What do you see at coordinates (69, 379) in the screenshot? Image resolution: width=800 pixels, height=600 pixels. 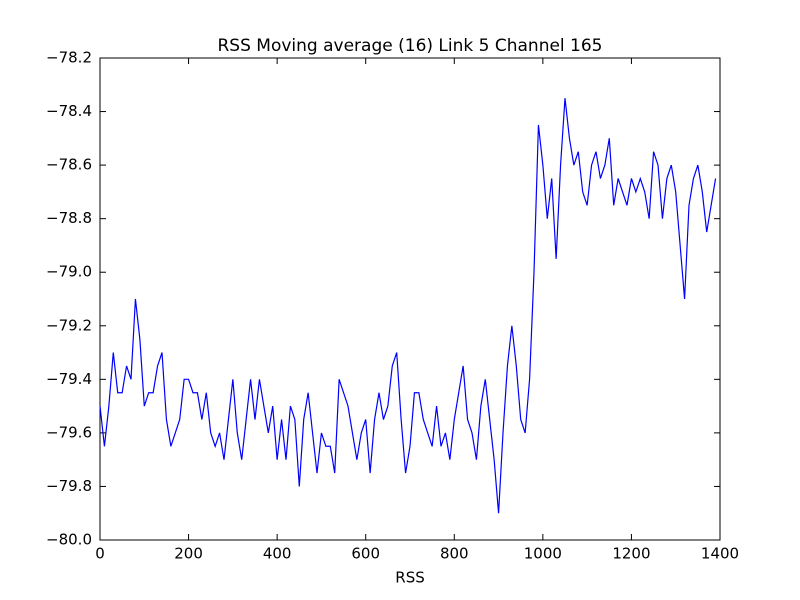 I see `y-tick-label: −79.4` at bounding box center [69, 379].